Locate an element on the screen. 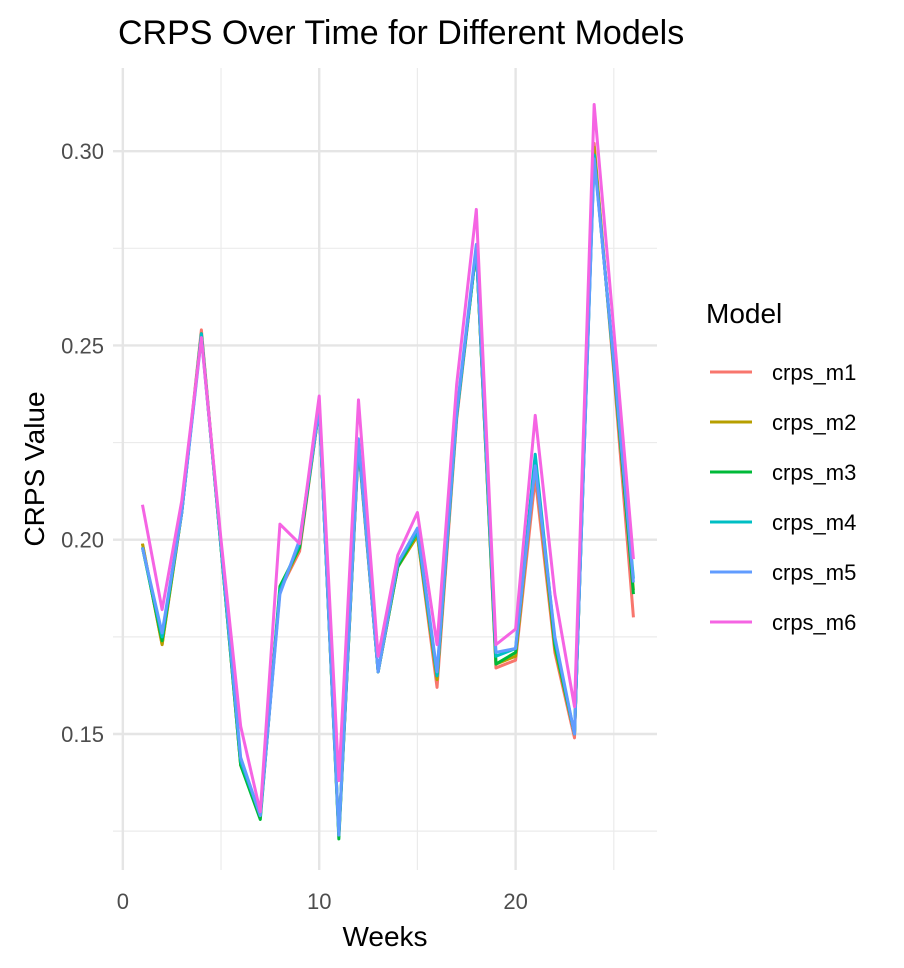  legend-label-crps_m3: crps_m3 is located at coordinates (814, 472).